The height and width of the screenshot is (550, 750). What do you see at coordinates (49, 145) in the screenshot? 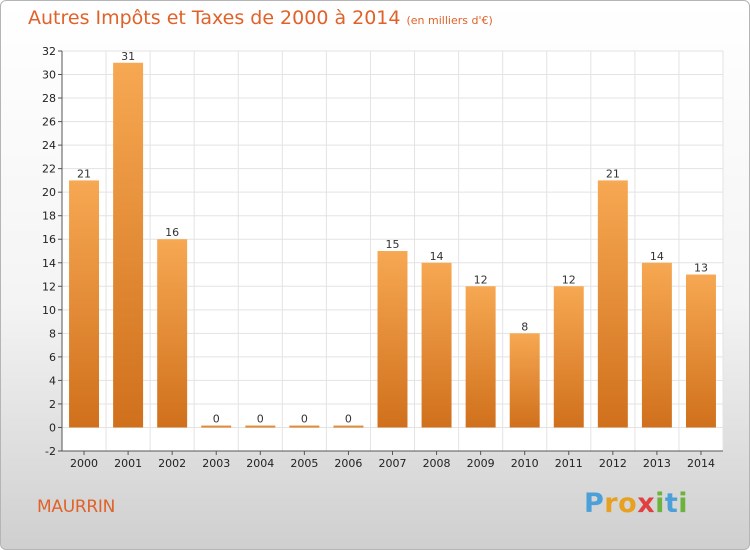
I see `y-tick-label: 24` at bounding box center [49, 145].